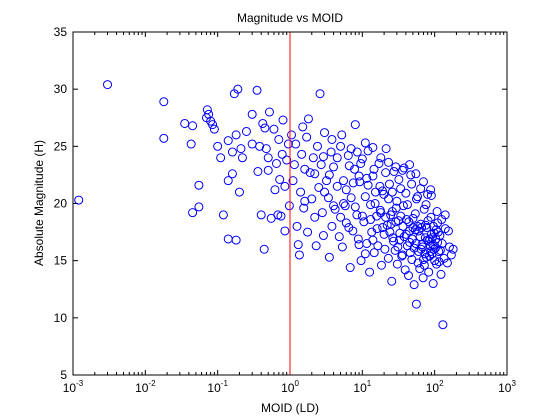  Describe the element at coordinates (362, 387) in the screenshot. I see `x-tick-label: 10¹` at that location.